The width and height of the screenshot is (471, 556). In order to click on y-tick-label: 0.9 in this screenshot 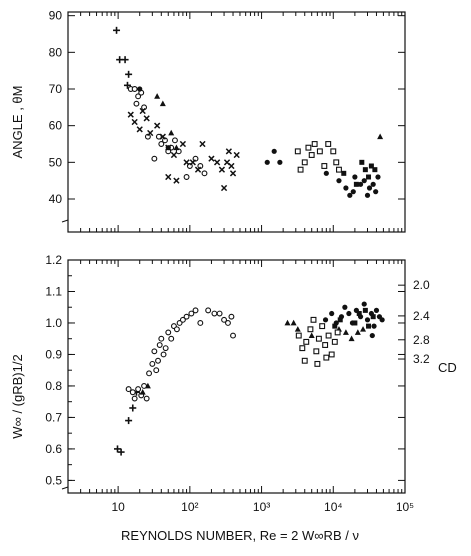, I will do `click(53, 354)`.